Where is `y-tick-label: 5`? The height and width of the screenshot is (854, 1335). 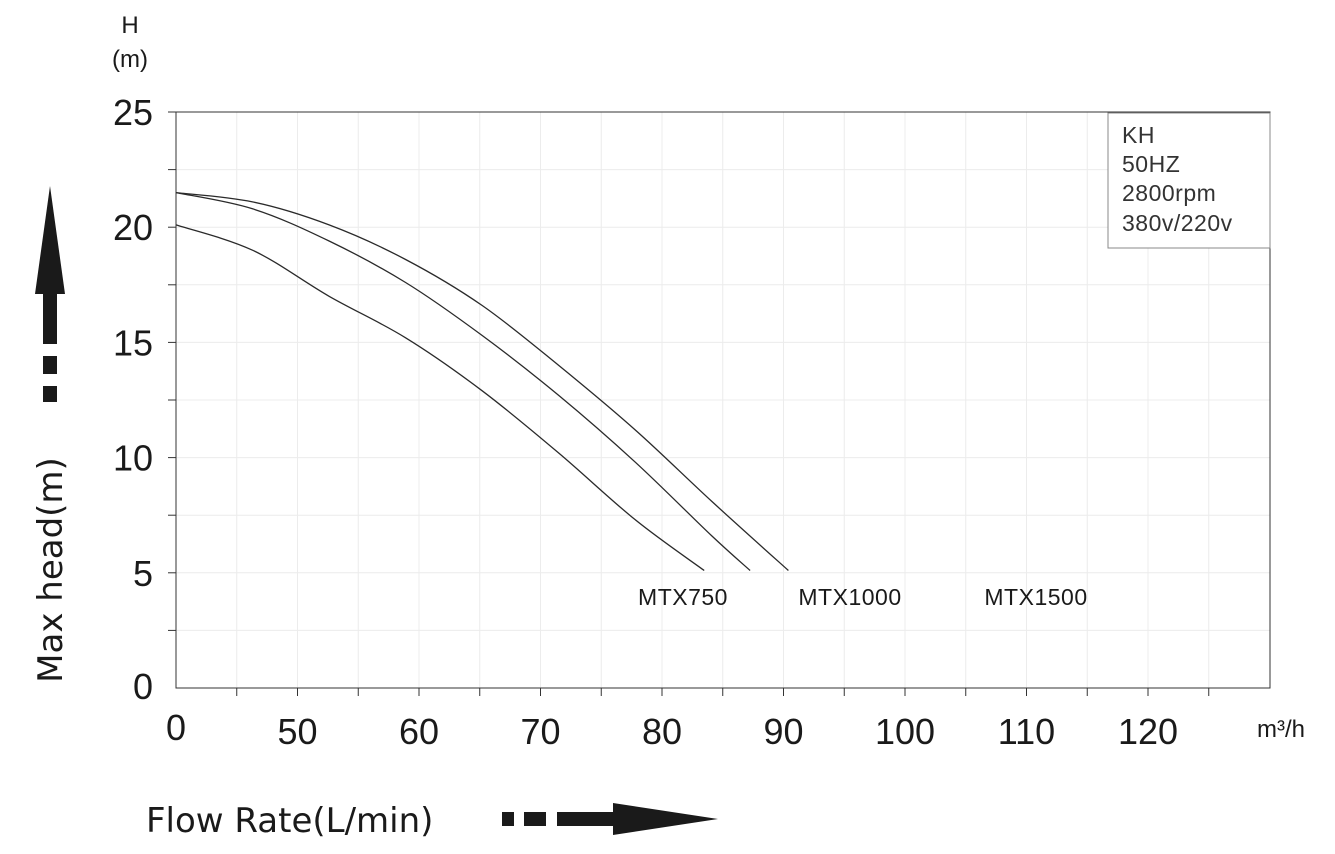
y-tick-label: 5 is located at coordinates (143, 573).